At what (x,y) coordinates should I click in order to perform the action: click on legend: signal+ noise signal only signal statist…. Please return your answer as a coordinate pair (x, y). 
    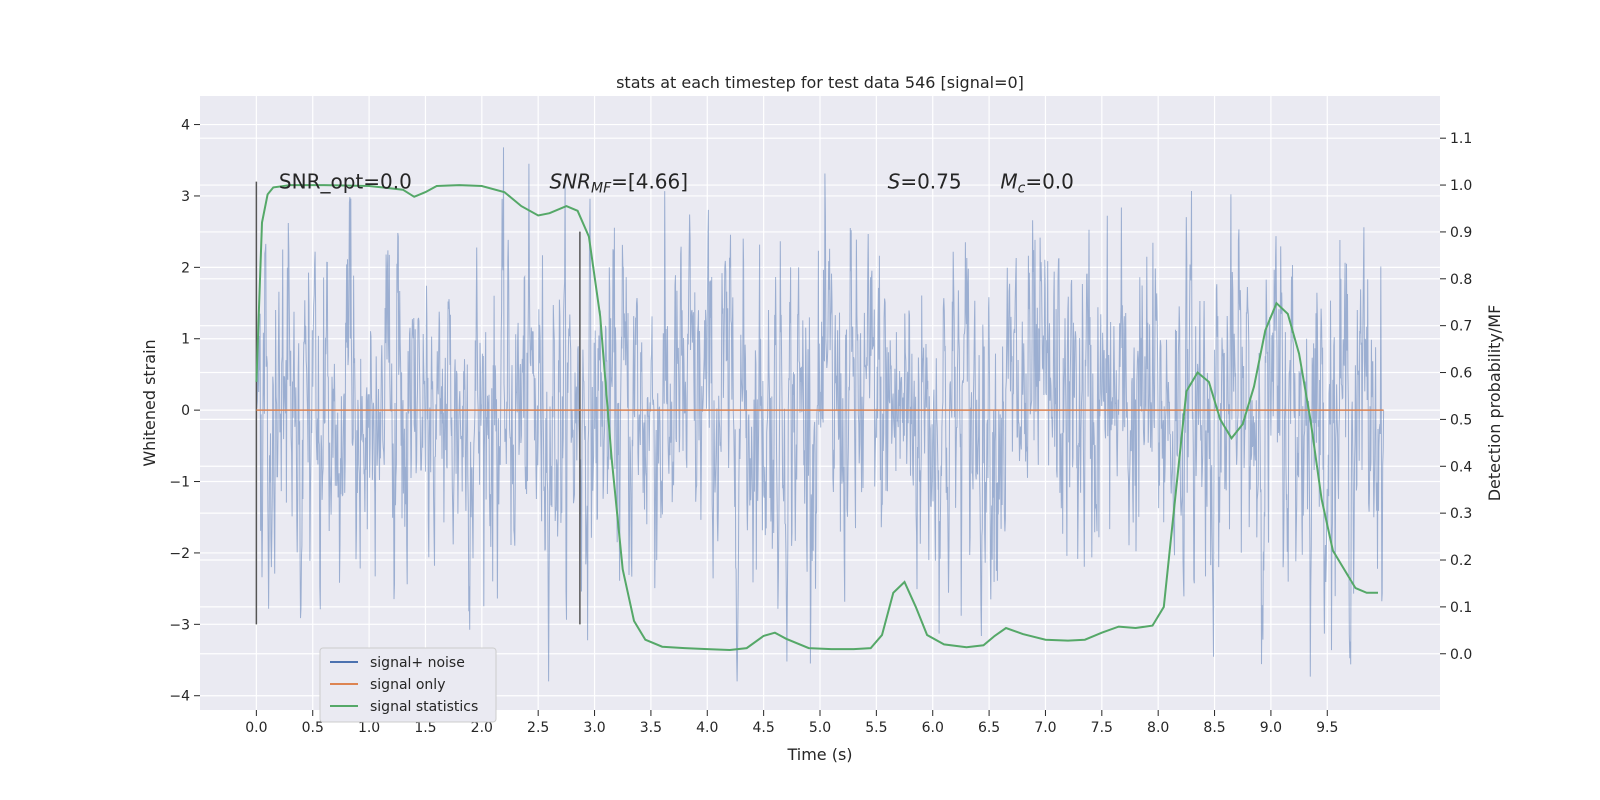
    Looking at the image, I should click on (408, 685).